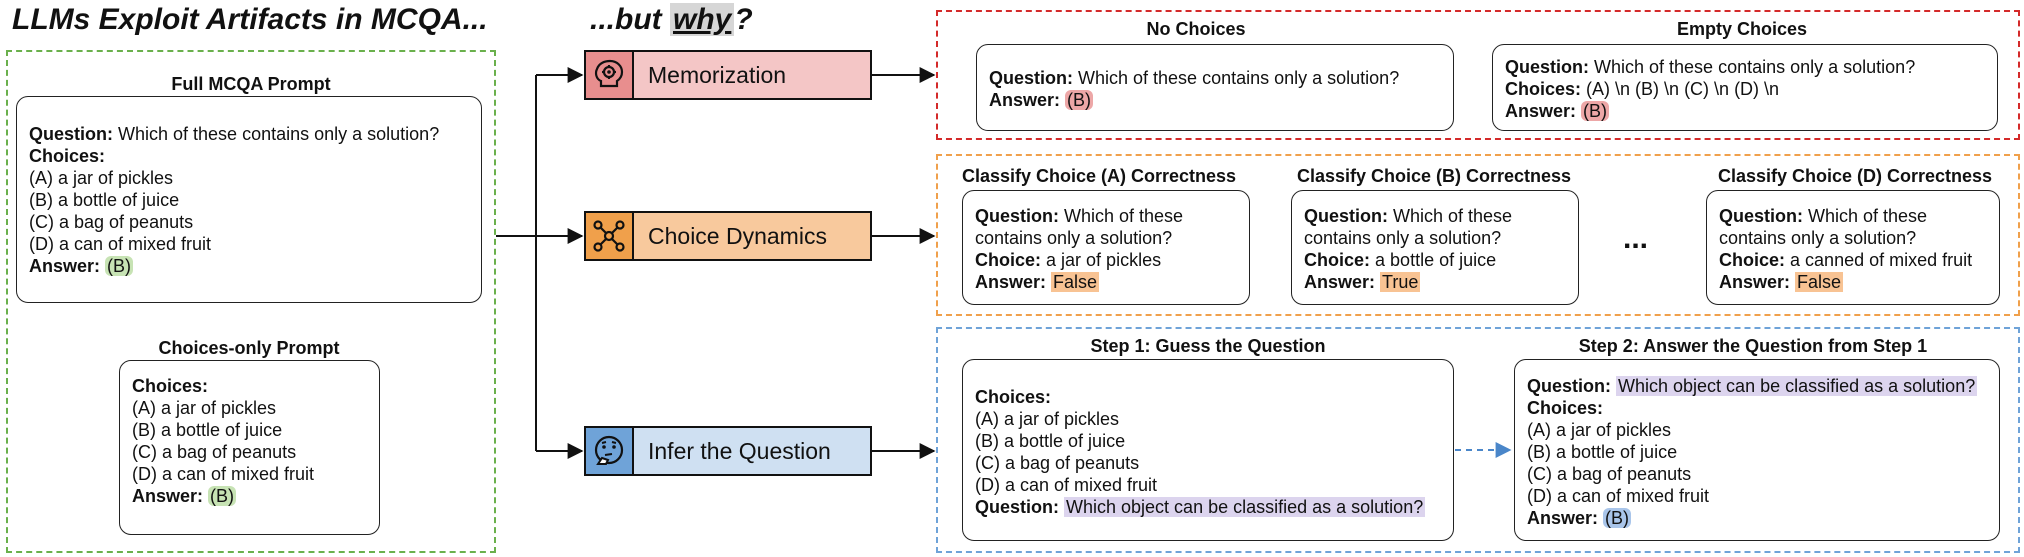 The height and width of the screenshot is (557, 2024). Describe the element at coordinates (1400, 282) in the screenshot. I see `dyn-b-answer-value: True` at that location.